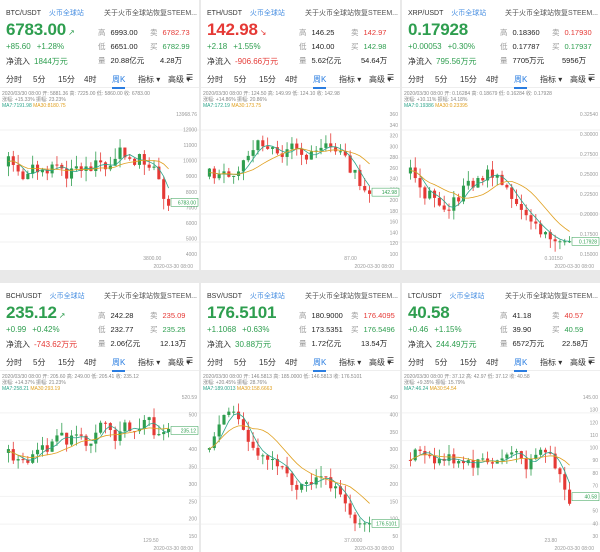 This screenshot has height=552, width=600. What do you see at coordinates (15, 389) in the screenshot?
I see `ma7-label: MA7:258.21` at bounding box center [15, 389].